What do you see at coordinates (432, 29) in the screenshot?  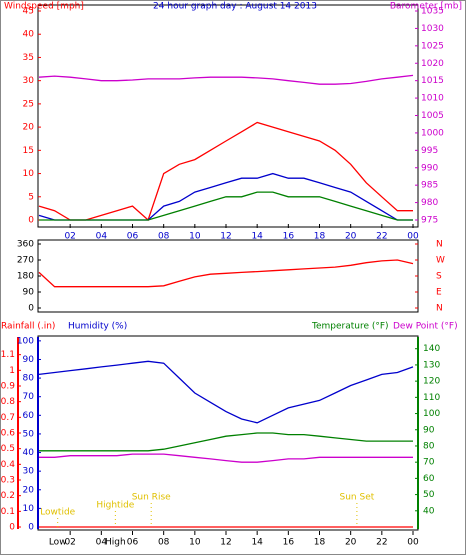 I see `y-tick-label: 1030` at bounding box center [432, 29].